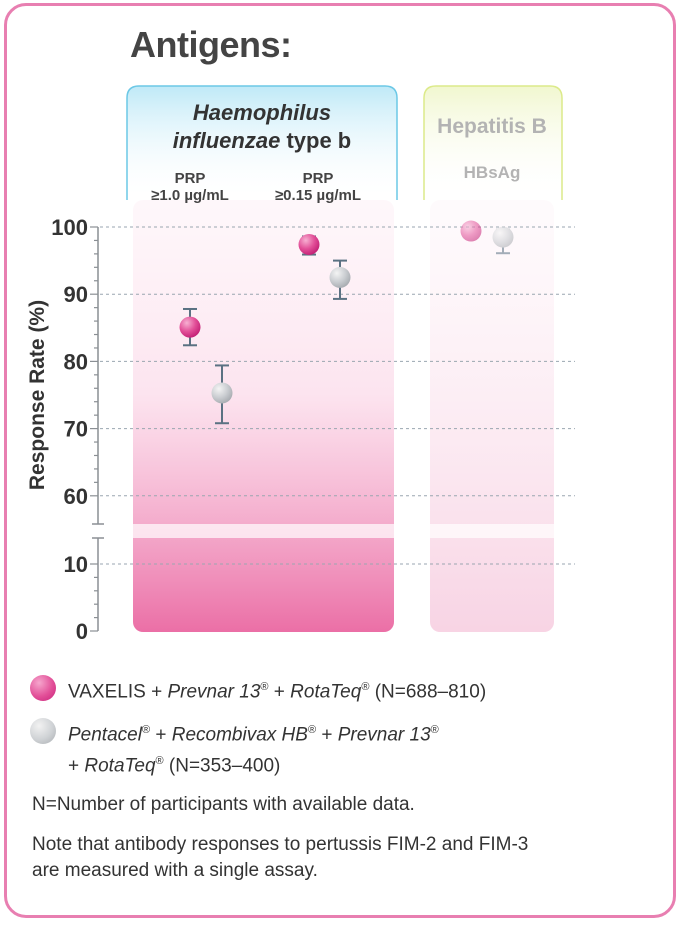 The width and height of the screenshot is (684, 925). I want to click on hepb-panel, so click(493, 358).